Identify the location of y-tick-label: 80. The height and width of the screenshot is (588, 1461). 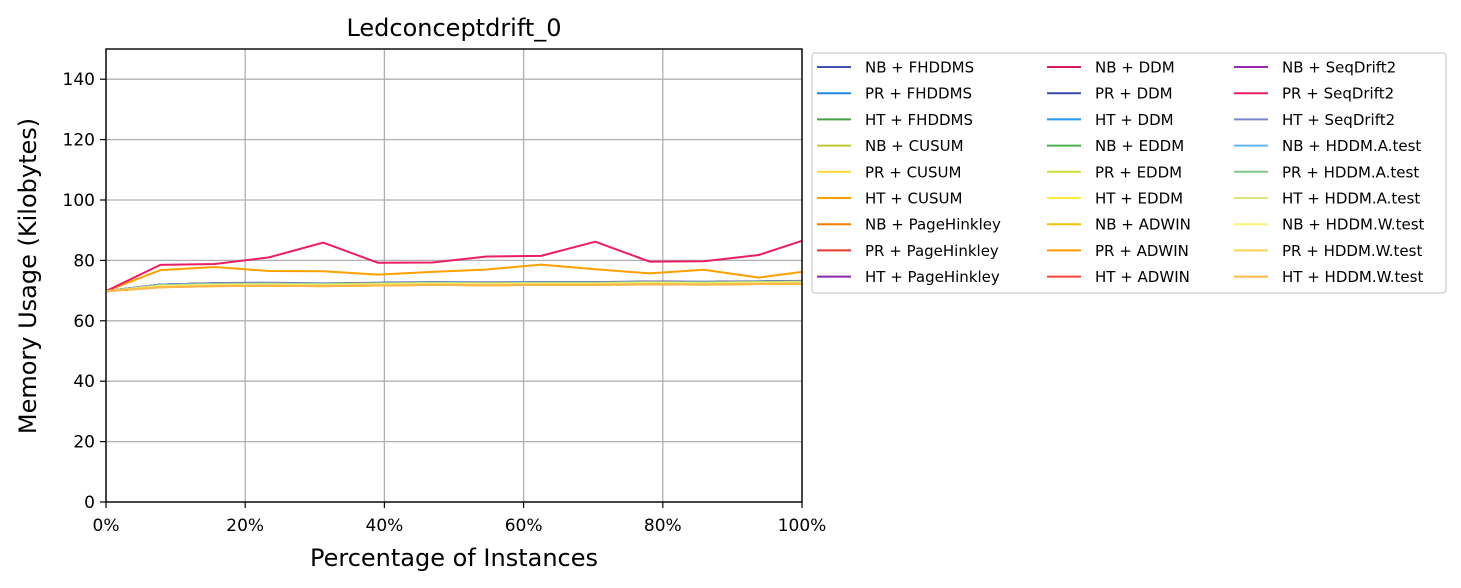
(84, 261).